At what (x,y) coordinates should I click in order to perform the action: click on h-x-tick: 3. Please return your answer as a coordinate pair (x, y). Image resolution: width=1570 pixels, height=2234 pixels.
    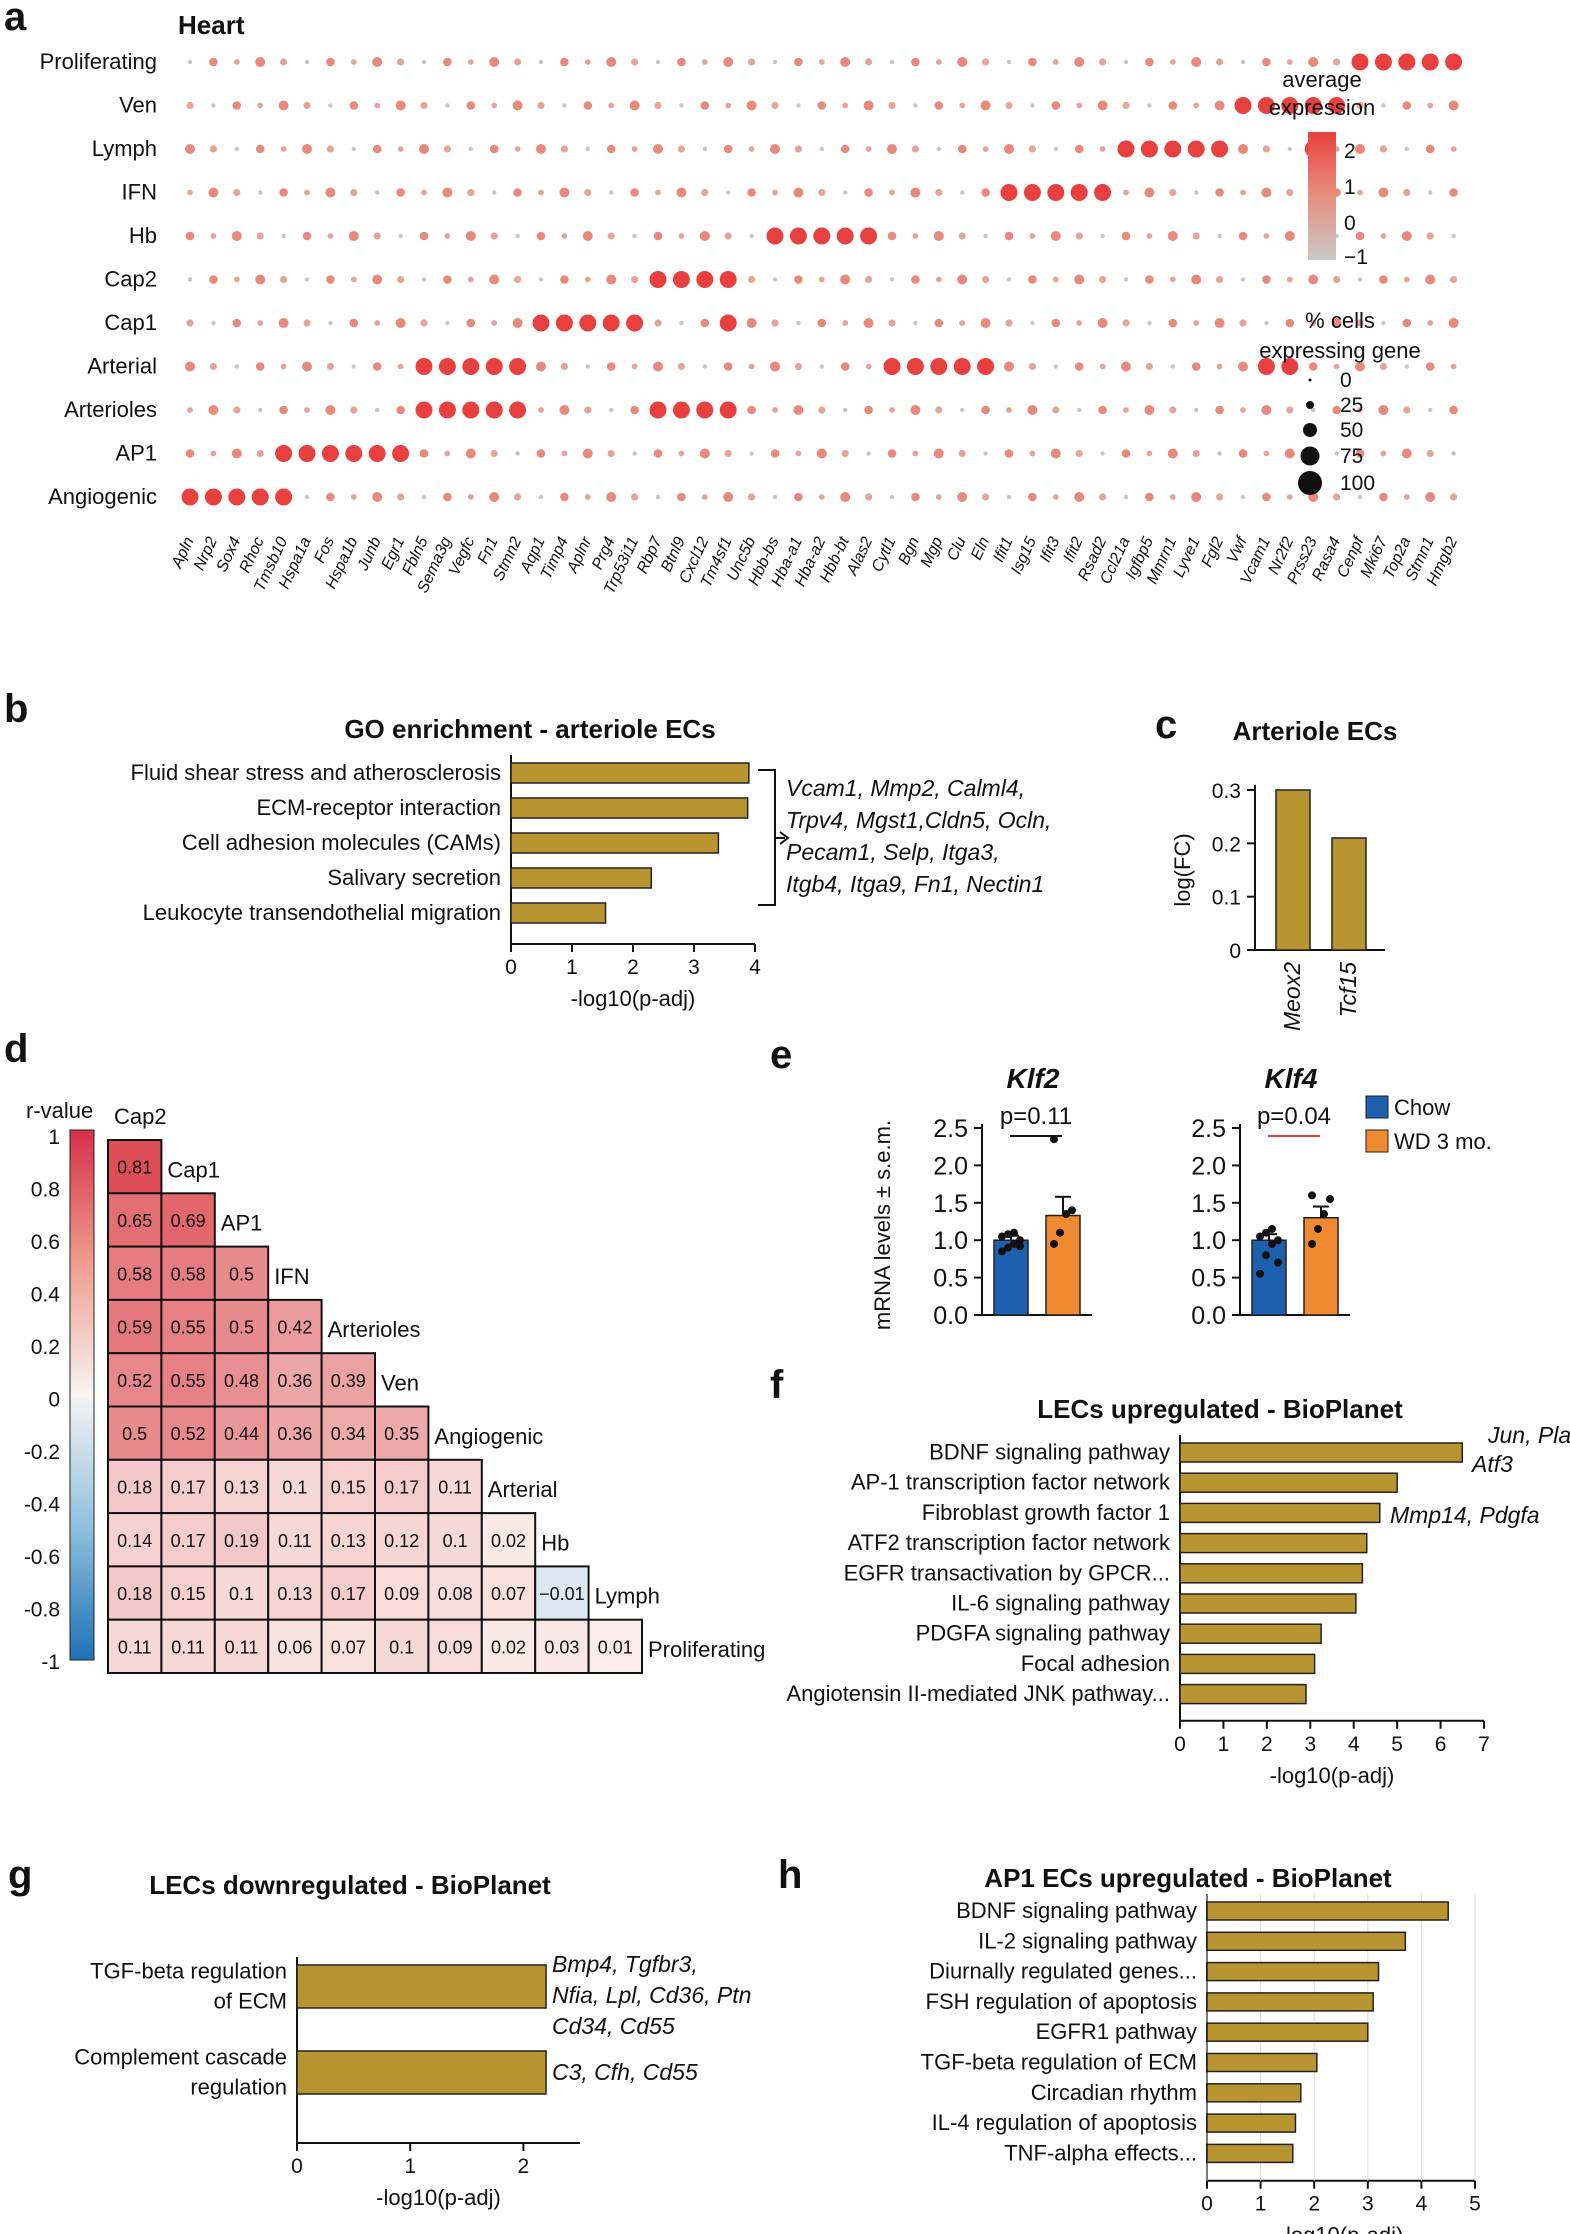
    Looking at the image, I should click on (1368, 2204).